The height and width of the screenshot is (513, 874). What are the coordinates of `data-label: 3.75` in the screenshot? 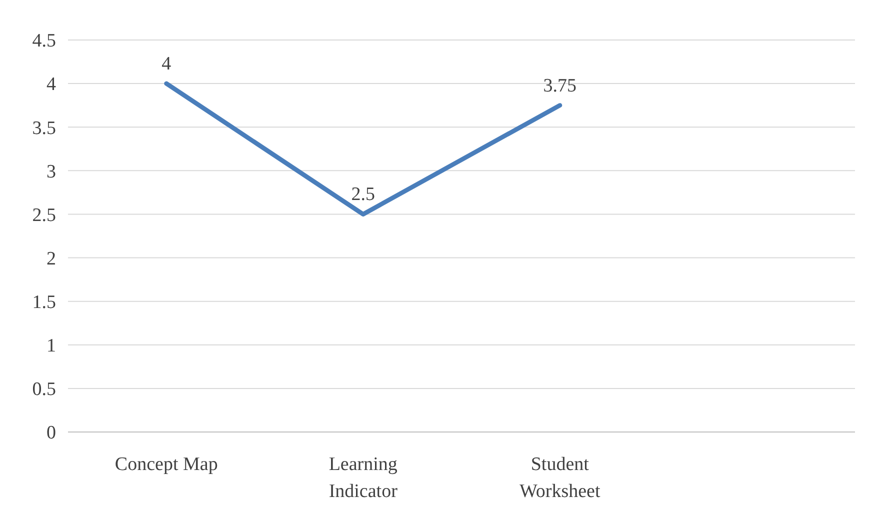 It's located at (559, 85).